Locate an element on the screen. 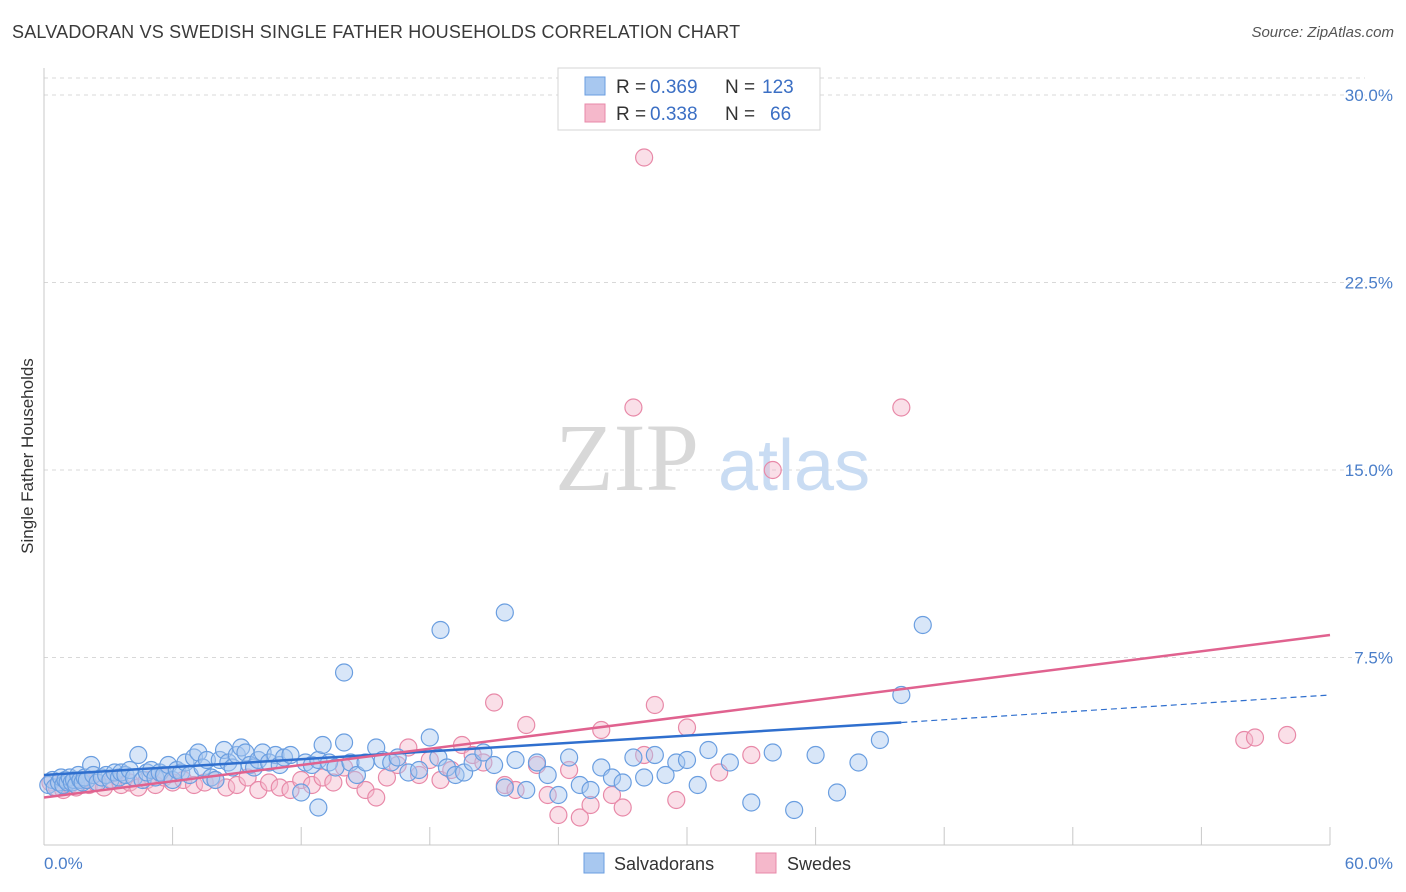 This screenshot has height=892, width=1406. source-credit: Source: ZipAtlas.com is located at coordinates (1322, 32).